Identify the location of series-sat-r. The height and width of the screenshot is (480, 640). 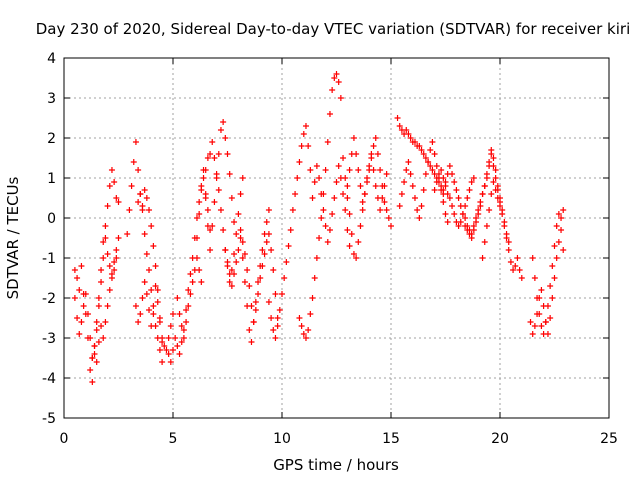
(420, 154).